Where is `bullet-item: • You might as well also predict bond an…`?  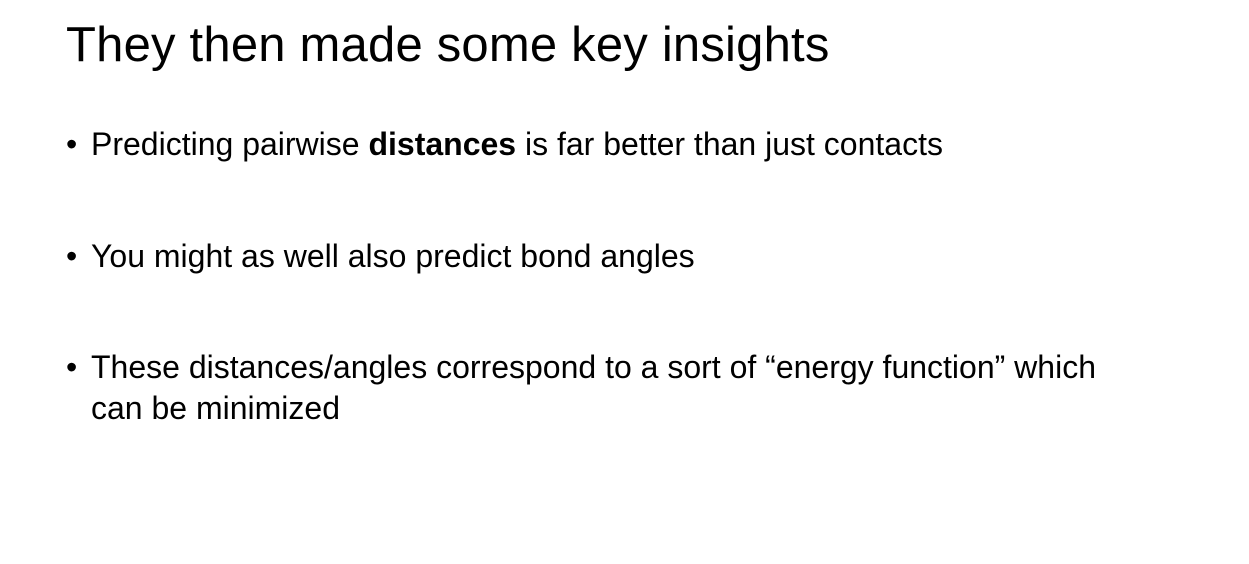
bullet-item: • You might as well also predict bond an… is located at coordinates (626, 256).